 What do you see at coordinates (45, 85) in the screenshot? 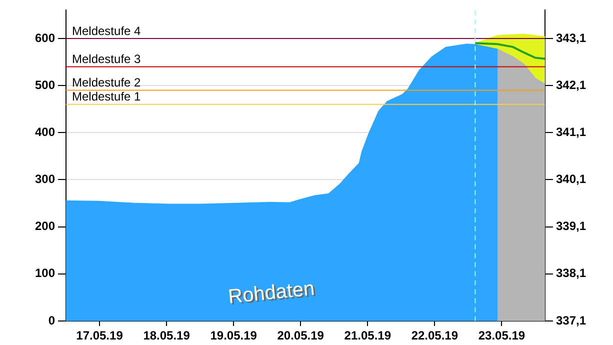
I see `y-tick-label: 500` at bounding box center [45, 85].